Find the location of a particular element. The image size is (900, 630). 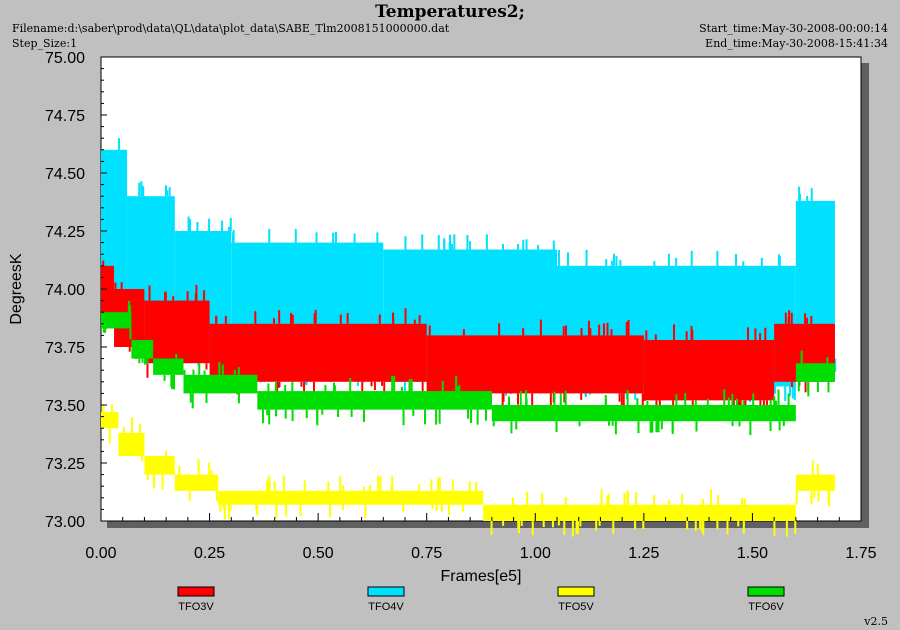

legend-swatch-TFO3V is located at coordinates (196, 591).